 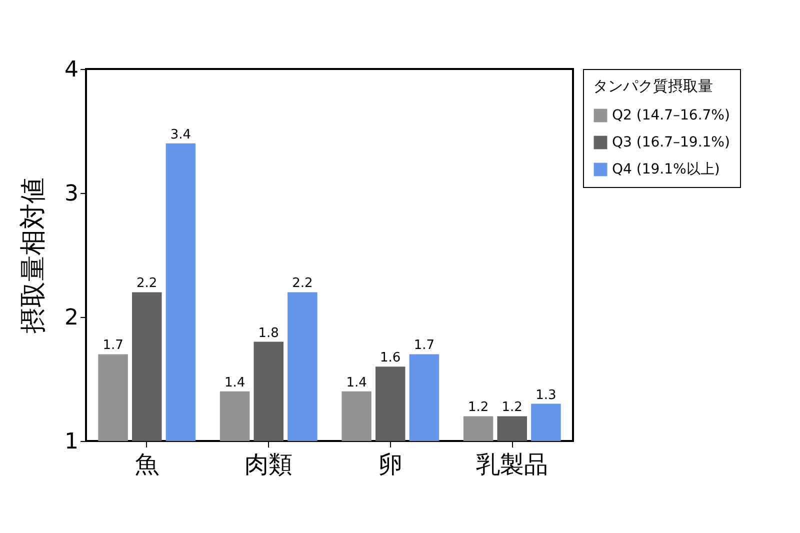 What do you see at coordinates (71, 70) in the screenshot?
I see `y-tick-label: 4` at bounding box center [71, 70].